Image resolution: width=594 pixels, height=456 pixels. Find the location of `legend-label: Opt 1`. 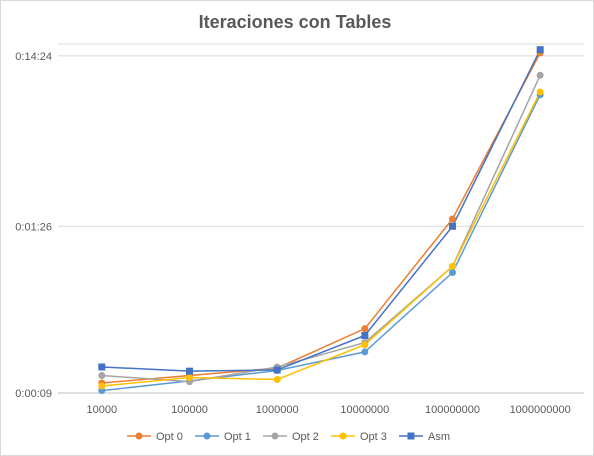

legend-label: Opt 1 is located at coordinates (237, 437).